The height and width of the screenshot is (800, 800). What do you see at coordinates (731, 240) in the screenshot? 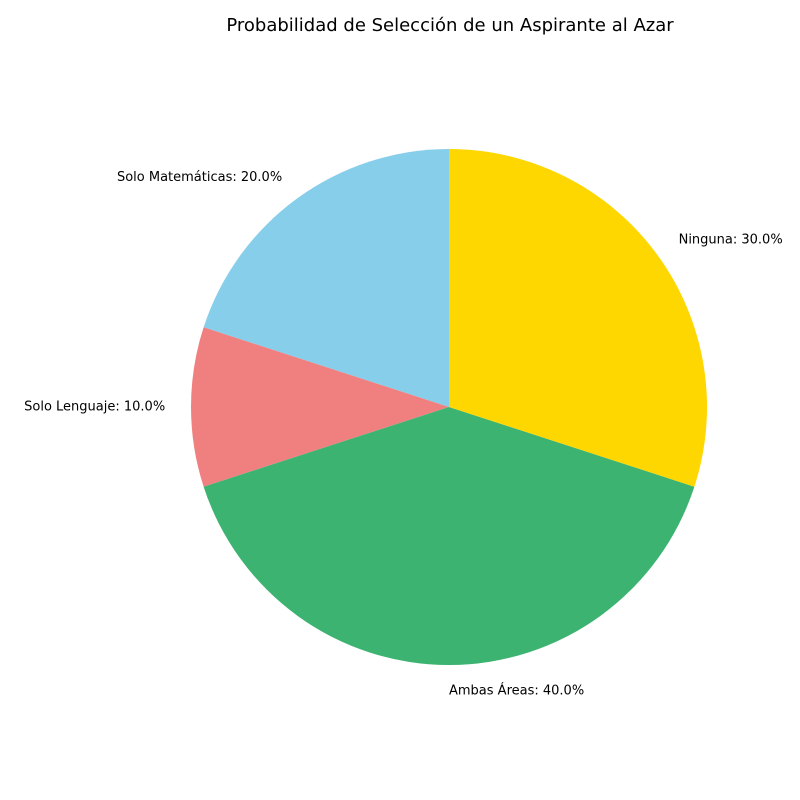
I see `pie-label-ninguna: Ninguna: 30.0%` at bounding box center [731, 240].